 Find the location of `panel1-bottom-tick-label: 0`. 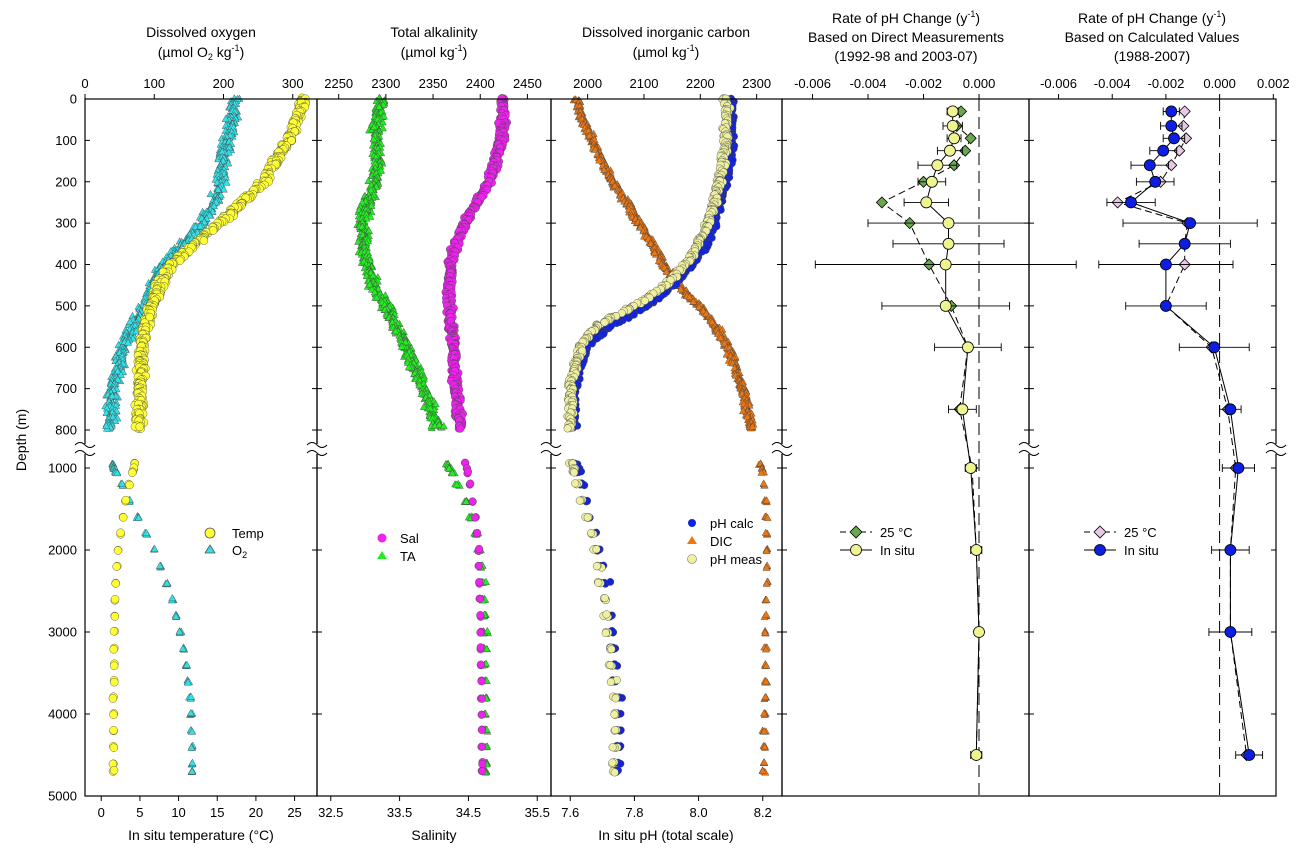

panel1-bottom-tick-label: 0 is located at coordinates (101, 812).